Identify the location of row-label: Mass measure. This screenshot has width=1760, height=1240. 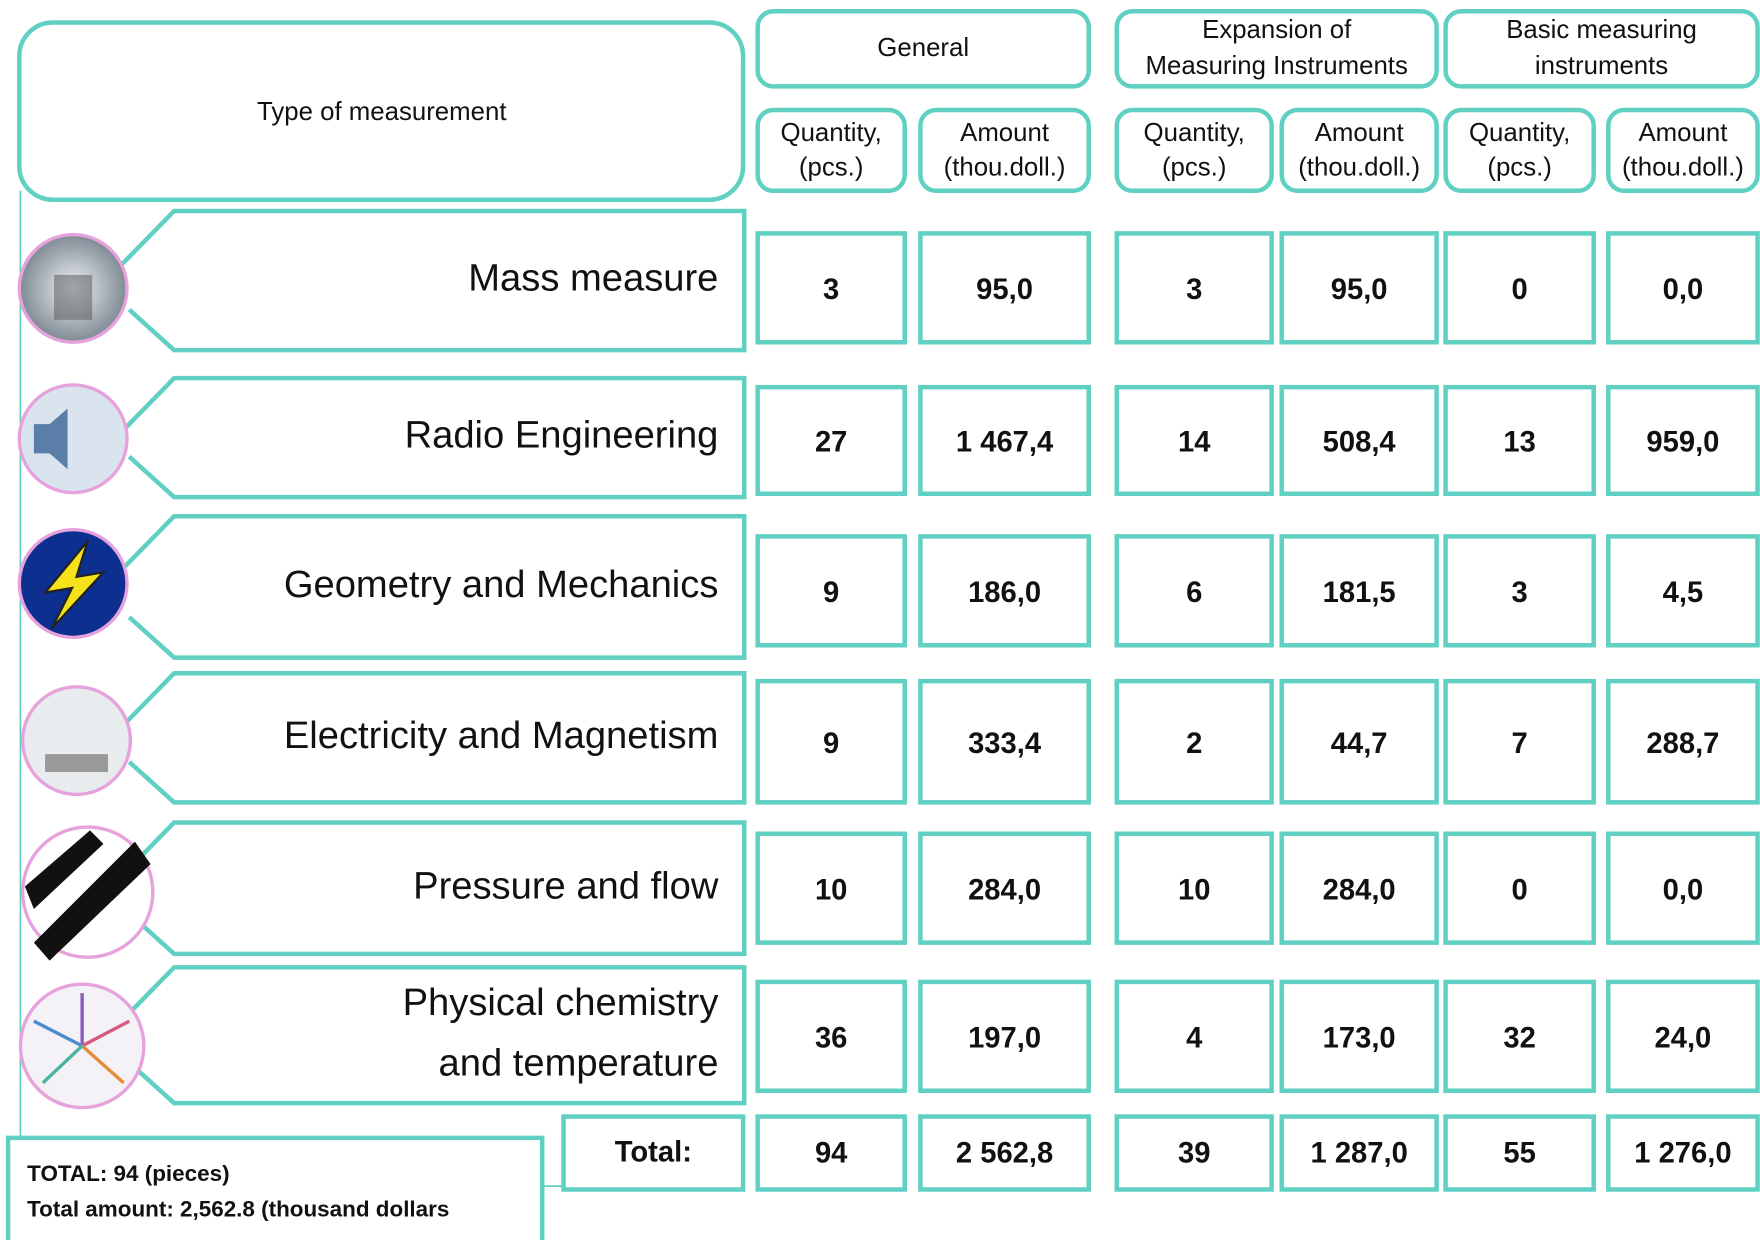
(593, 278).